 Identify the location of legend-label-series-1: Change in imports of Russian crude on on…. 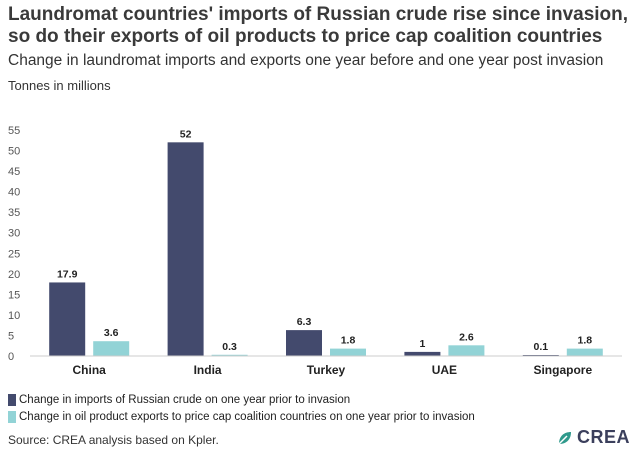
(185, 399).